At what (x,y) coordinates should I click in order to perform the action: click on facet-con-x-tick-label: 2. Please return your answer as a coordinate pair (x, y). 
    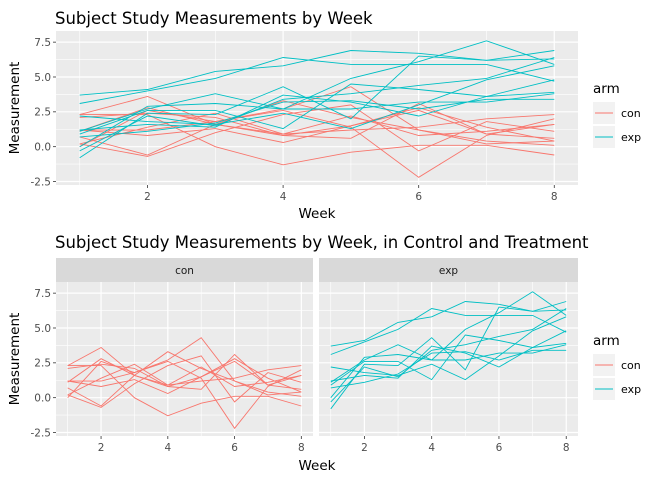
    Looking at the image, I should click on (101, 448).